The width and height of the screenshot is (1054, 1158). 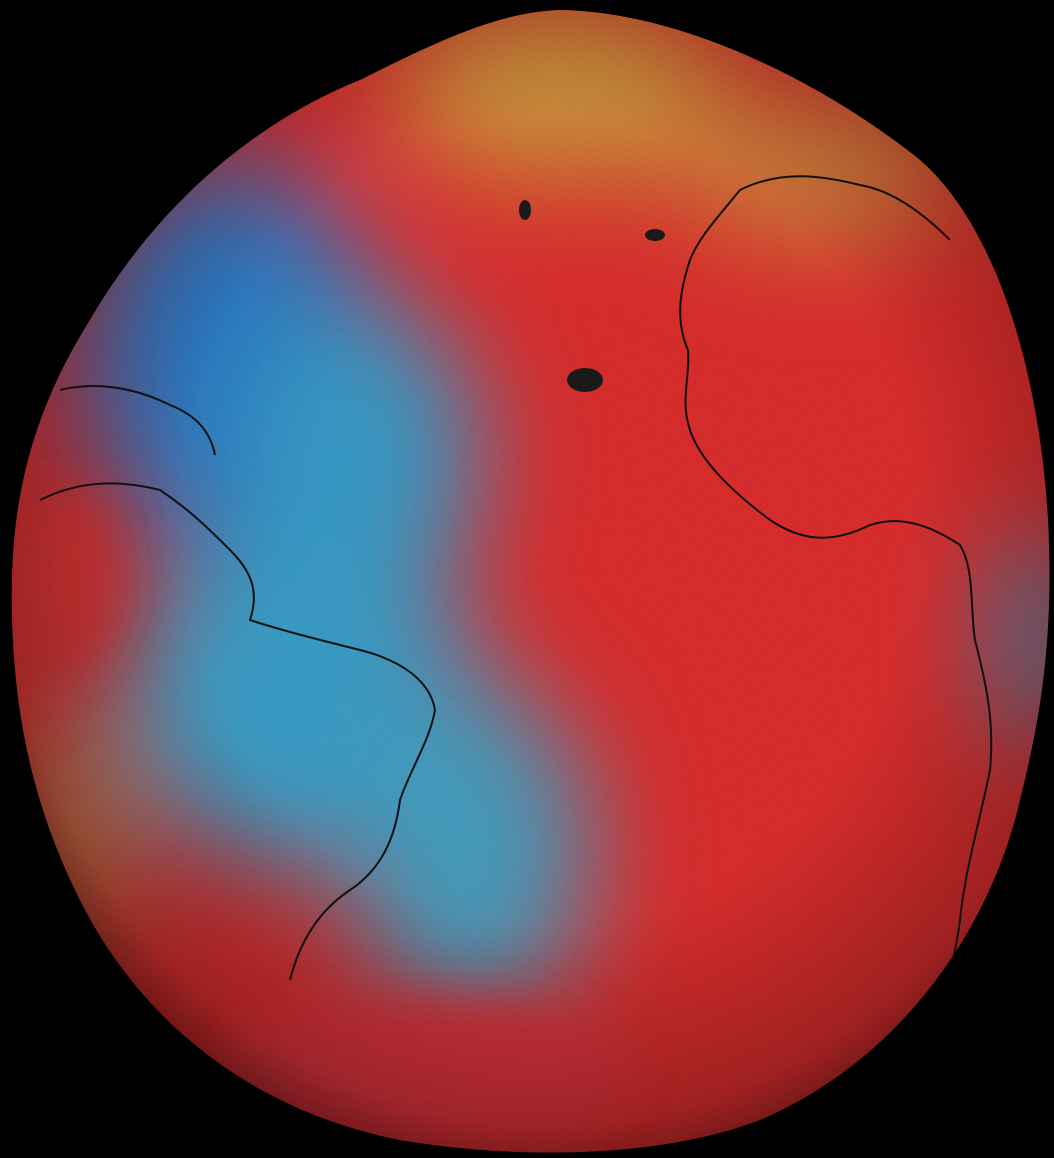 I want to click on caribbean-coast, so click(x=137, y=420).